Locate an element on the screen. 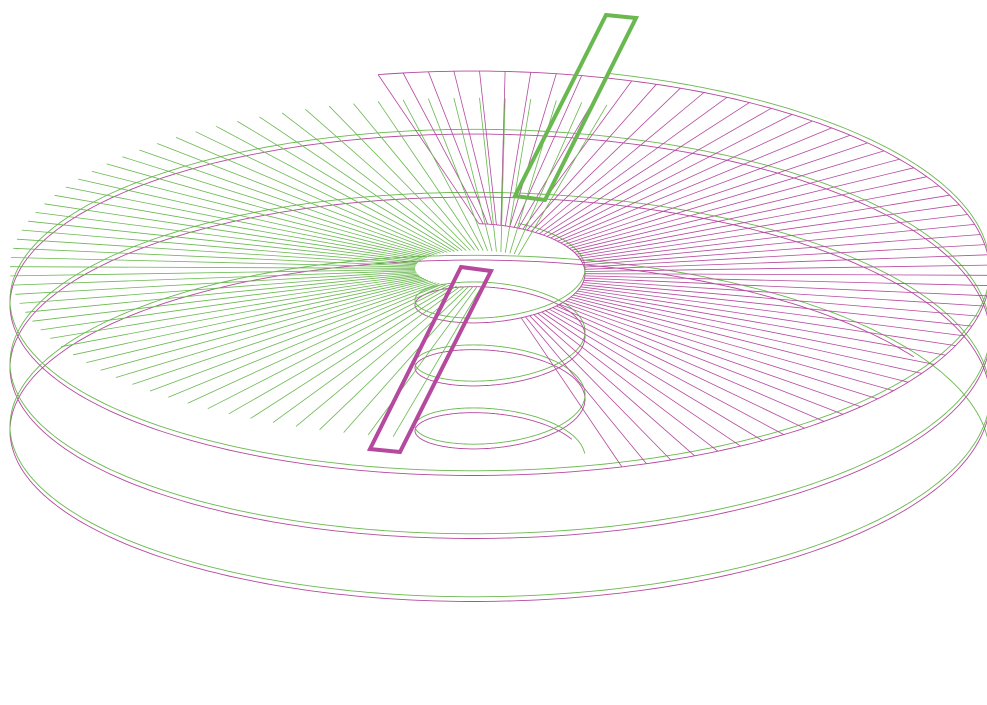  green-rectangle is located at coordinates (575, 107).